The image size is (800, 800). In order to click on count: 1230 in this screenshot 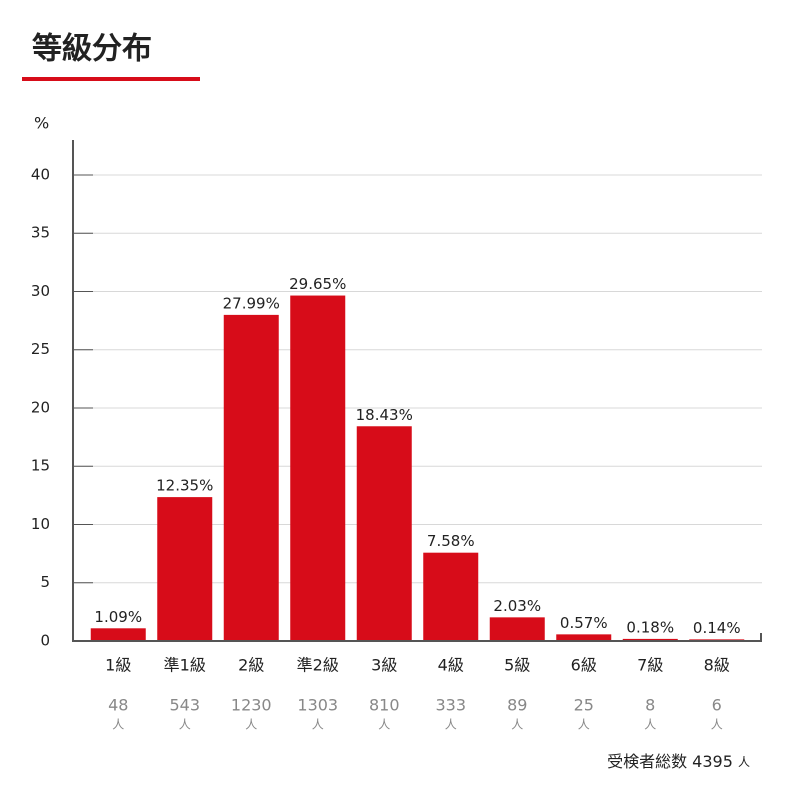, I will do `click(251, 705)`.